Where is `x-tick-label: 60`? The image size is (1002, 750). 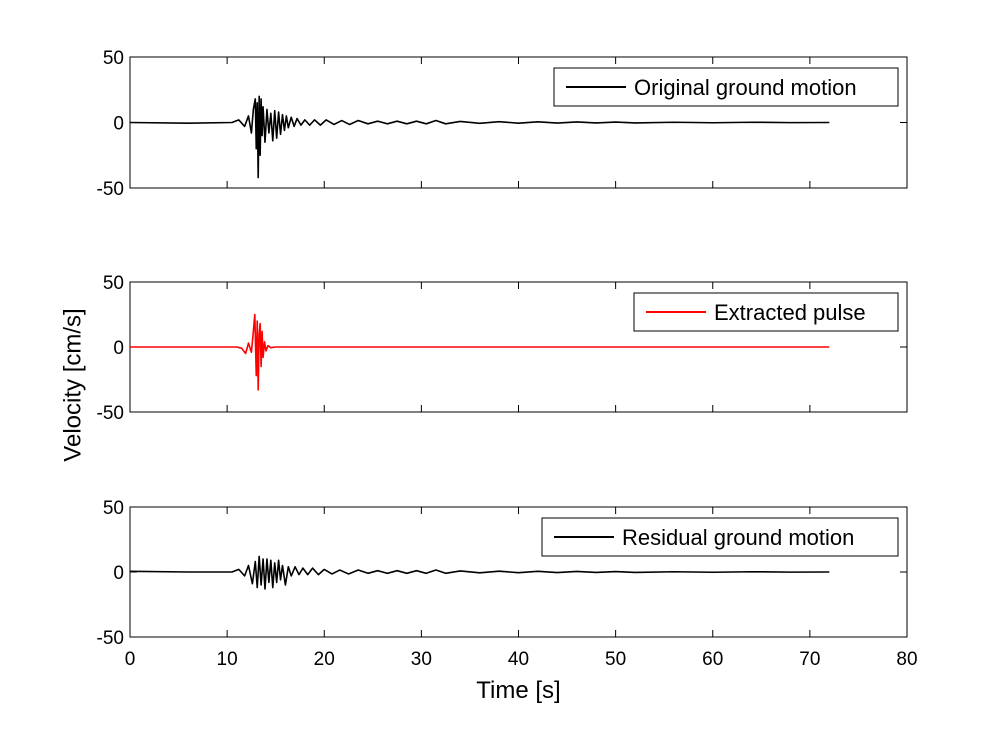 x-tick-label: 60 is located at coordinates (712, 659).